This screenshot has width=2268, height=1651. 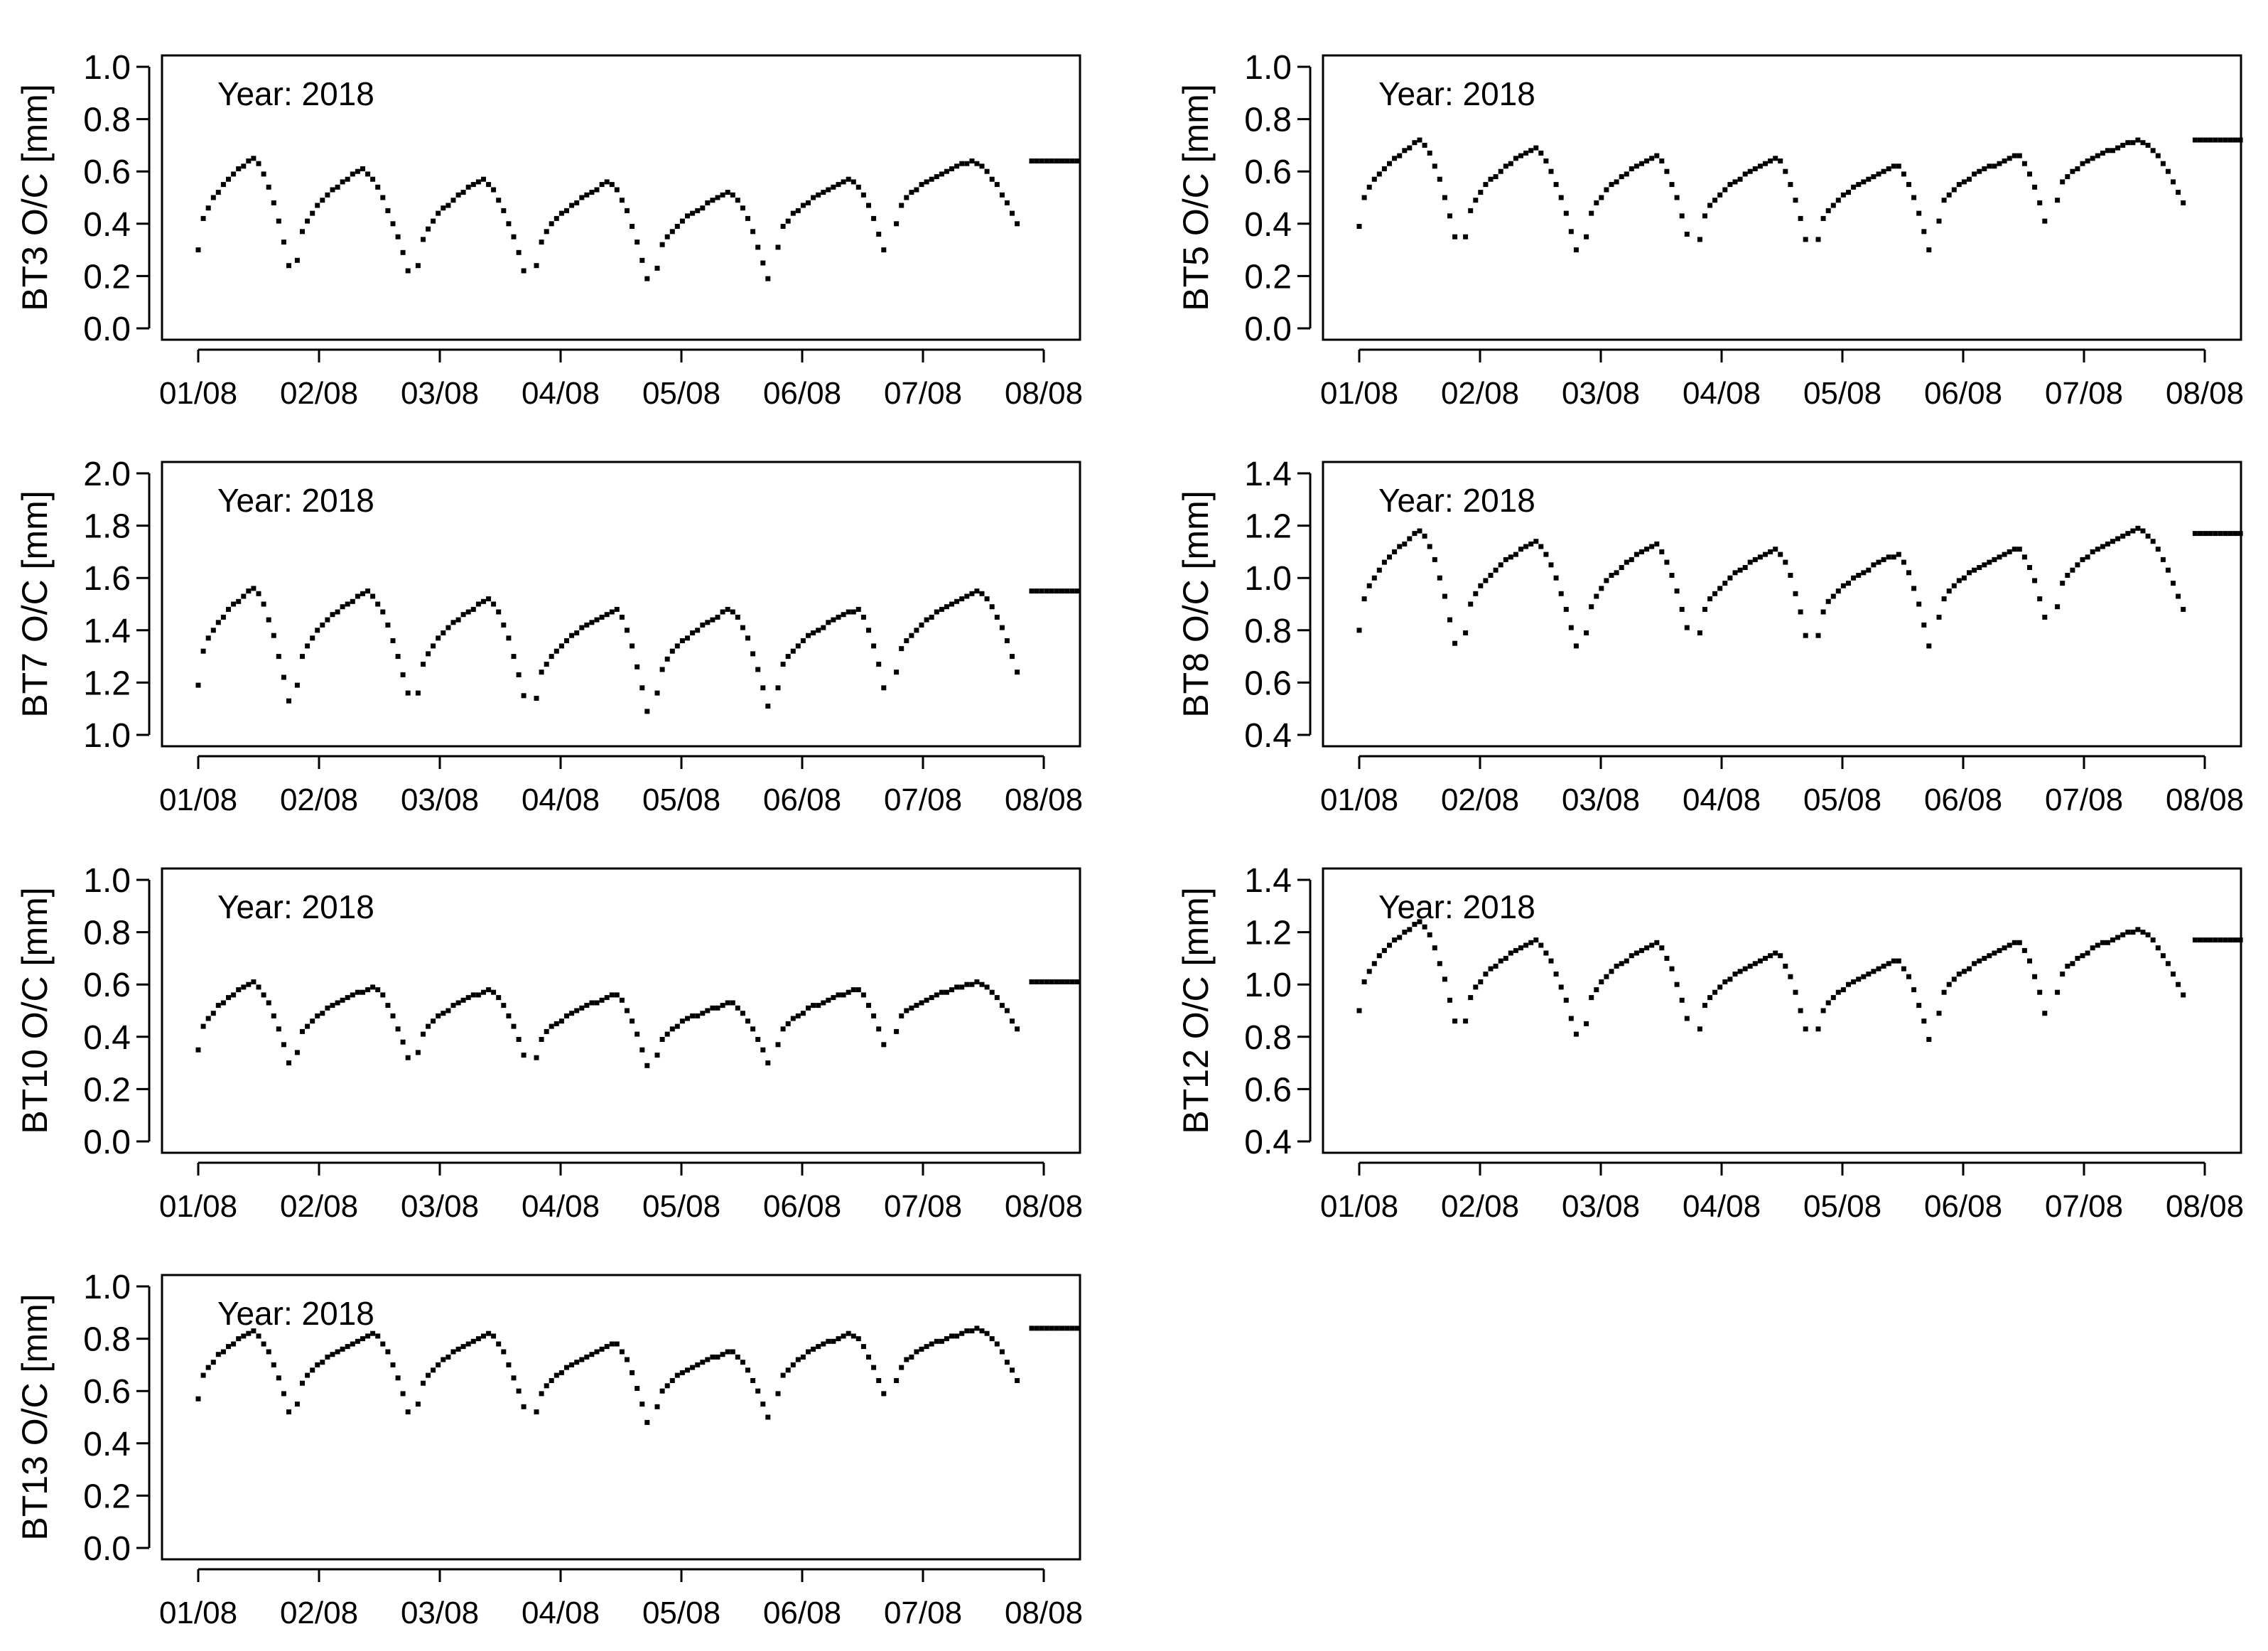 What do you see at coordinates (319, 800) in the screenshot?
I see `x-tick-label: 02/08` at bounding box center [319, 800].